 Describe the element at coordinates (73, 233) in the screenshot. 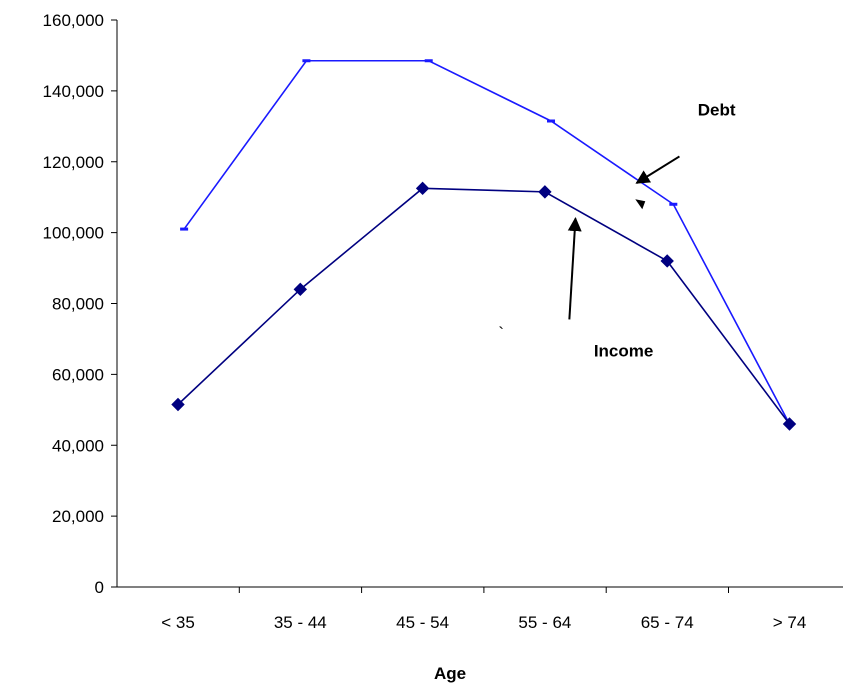

I see `y-tick-label: 100,000` at that location.